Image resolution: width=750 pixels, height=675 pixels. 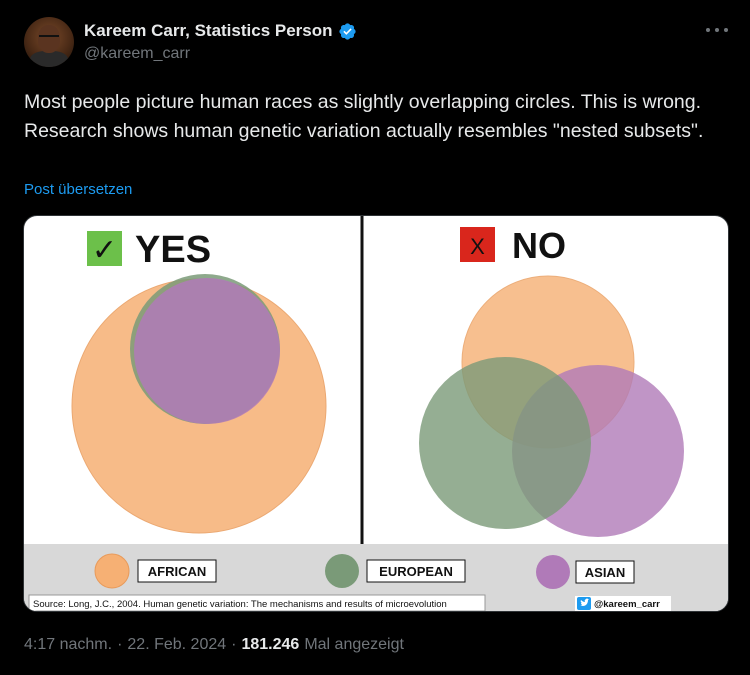 I want to click on author-name-row: Kareem Carr, Statistics Person, so click(x=220, y=31).